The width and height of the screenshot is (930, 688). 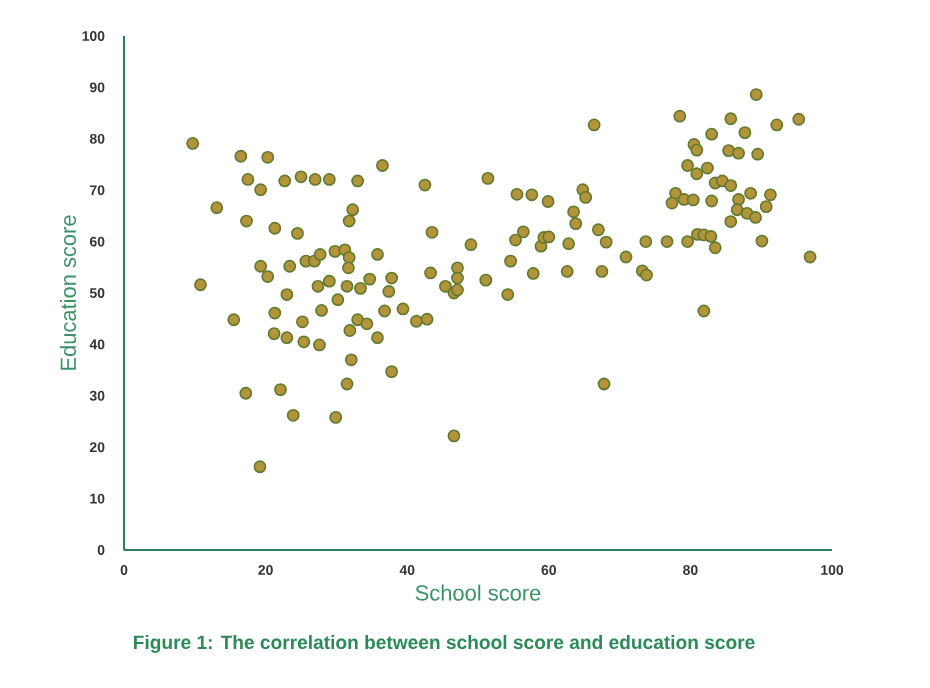 What do you see at coordinates (478, 592) in the screenshot?
I see `x-axis-title: School score` at bounding box center [478, 592].